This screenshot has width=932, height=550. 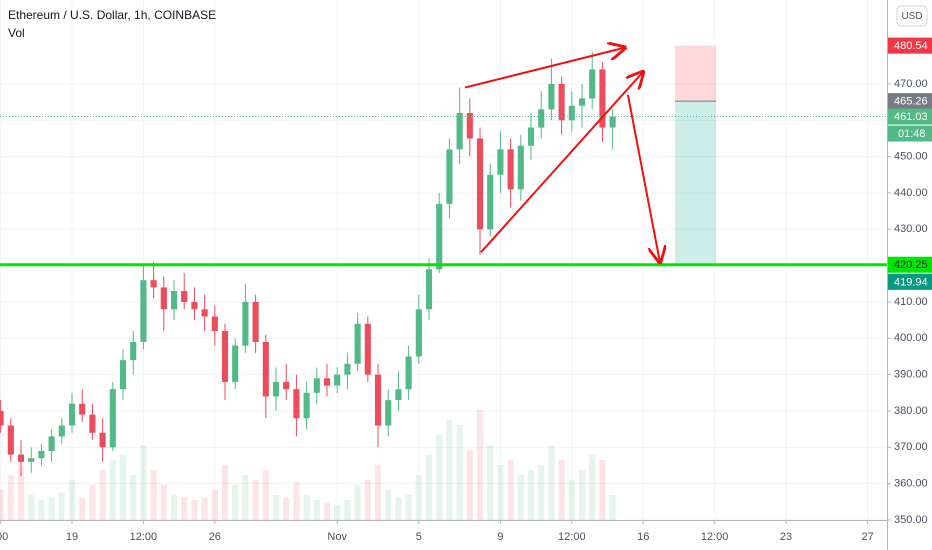 I want to click on price-label: 465.26, so click(x=911, y=102).